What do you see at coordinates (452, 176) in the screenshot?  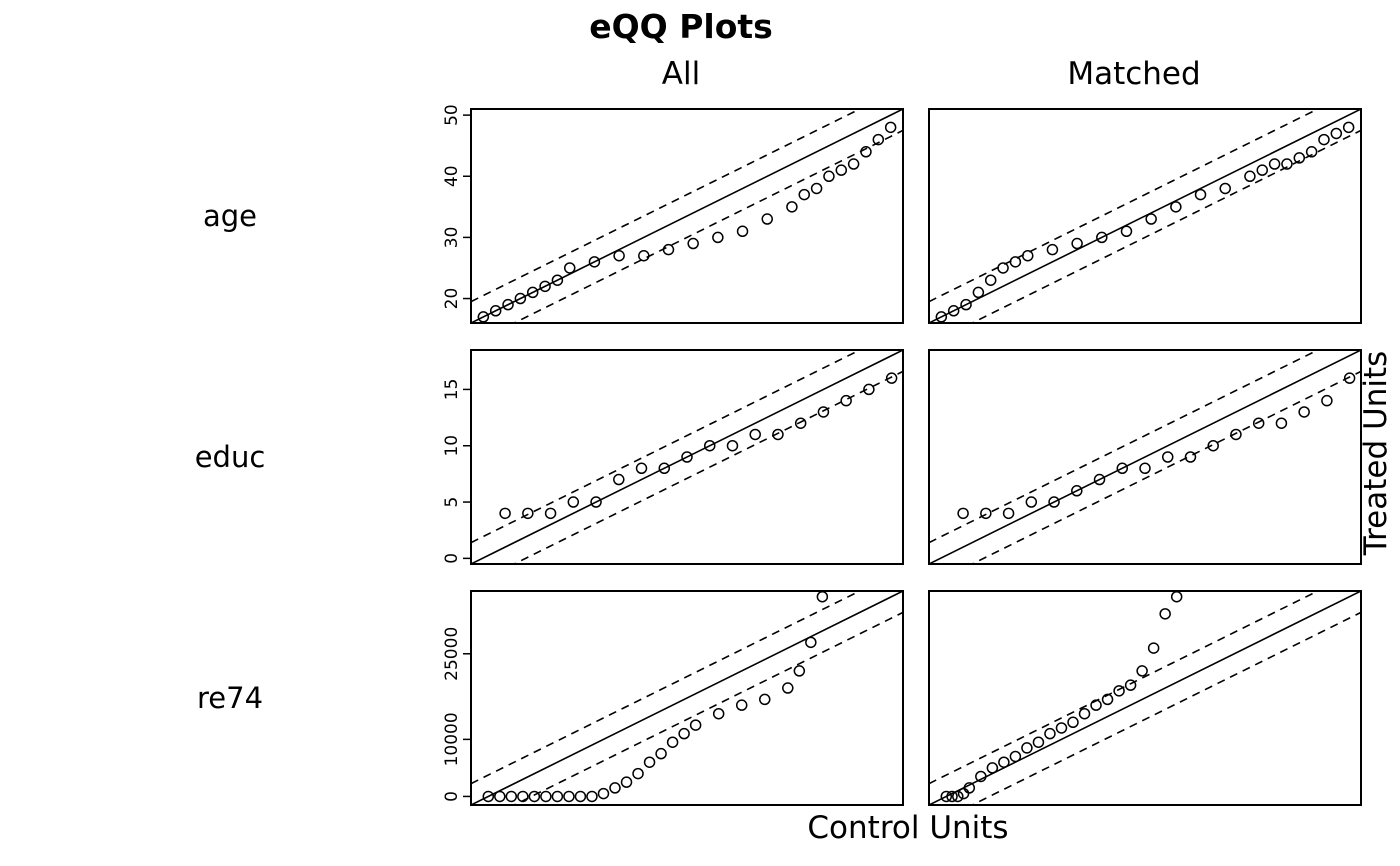 I see `y-tick-label: 40` at bounding box center [452, 176].